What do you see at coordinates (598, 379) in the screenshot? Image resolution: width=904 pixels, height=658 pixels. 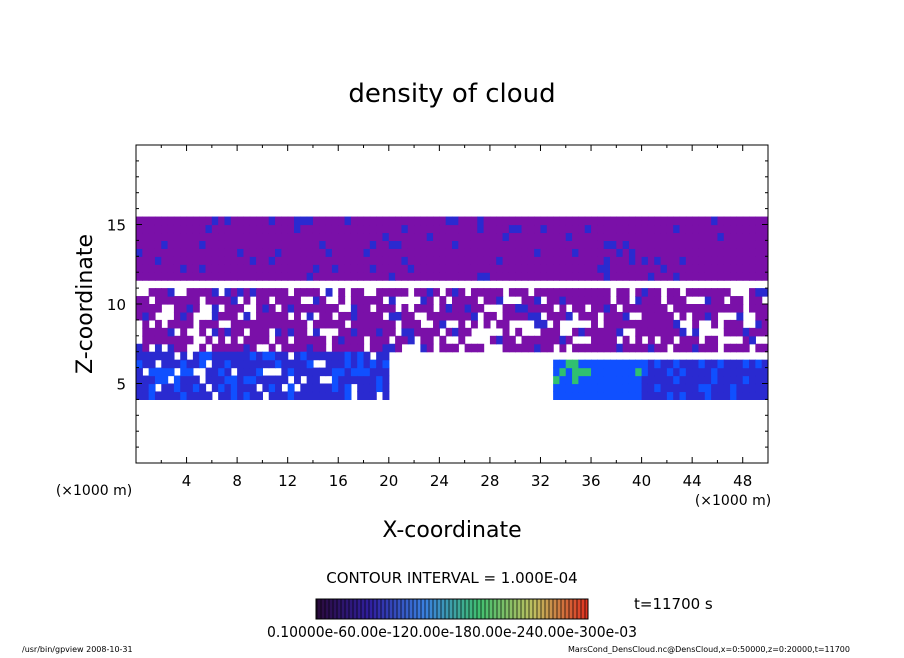 I see `cloud-region` at bounding box center [598, 379].